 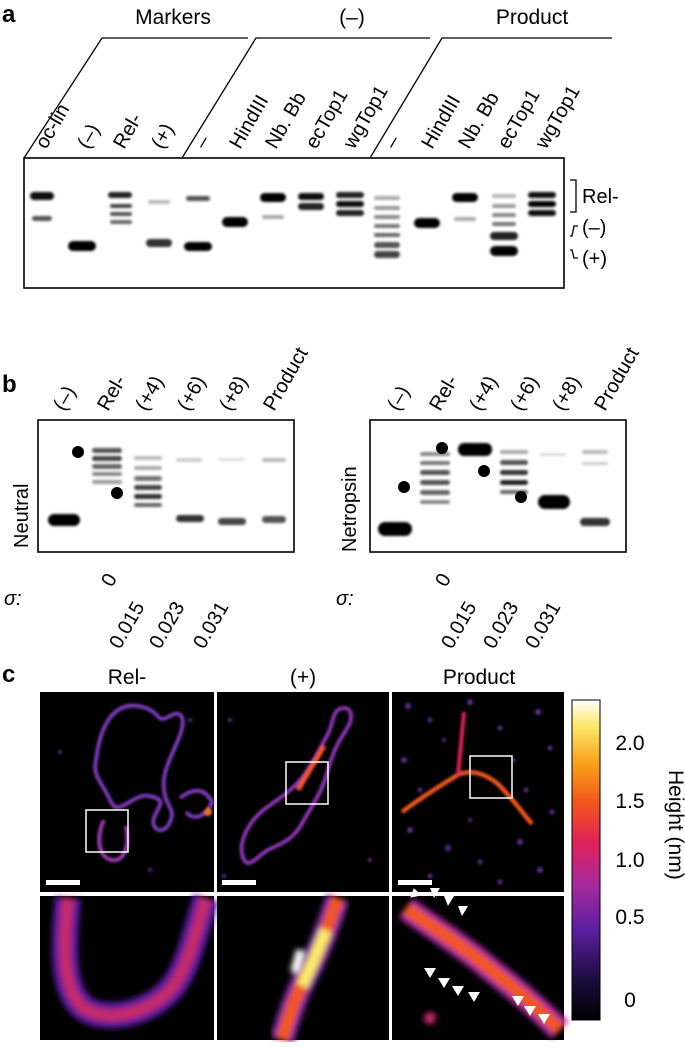 What do you see at coordinates (480, 956) in the screenshot?
I see `arrowhead-markers` at bounding box center [480, 956].